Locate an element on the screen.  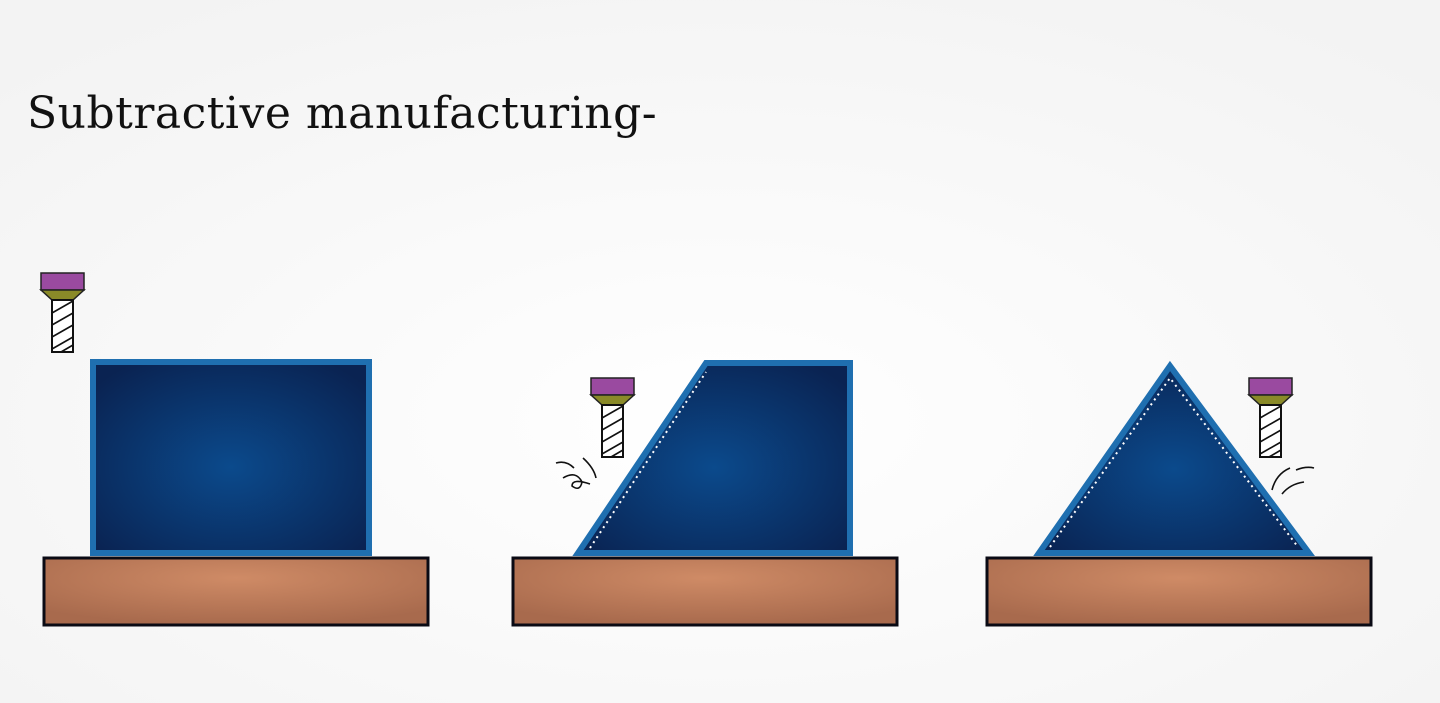
workpiece-trapezoid is located at coordinates (712, 458).